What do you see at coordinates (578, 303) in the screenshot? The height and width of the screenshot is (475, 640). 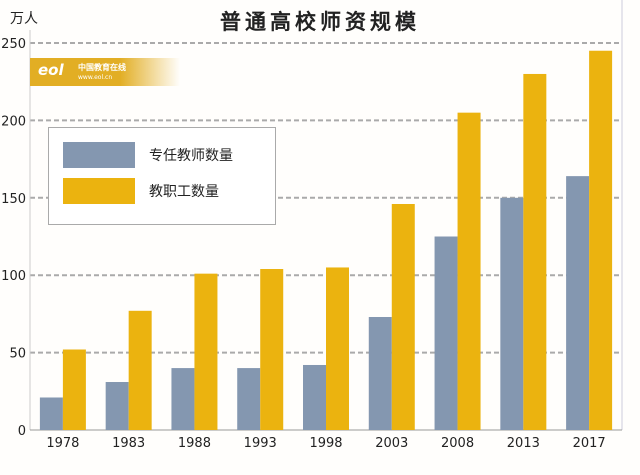 I see `bar-teachers-2017` at bounding box center [578, 303].